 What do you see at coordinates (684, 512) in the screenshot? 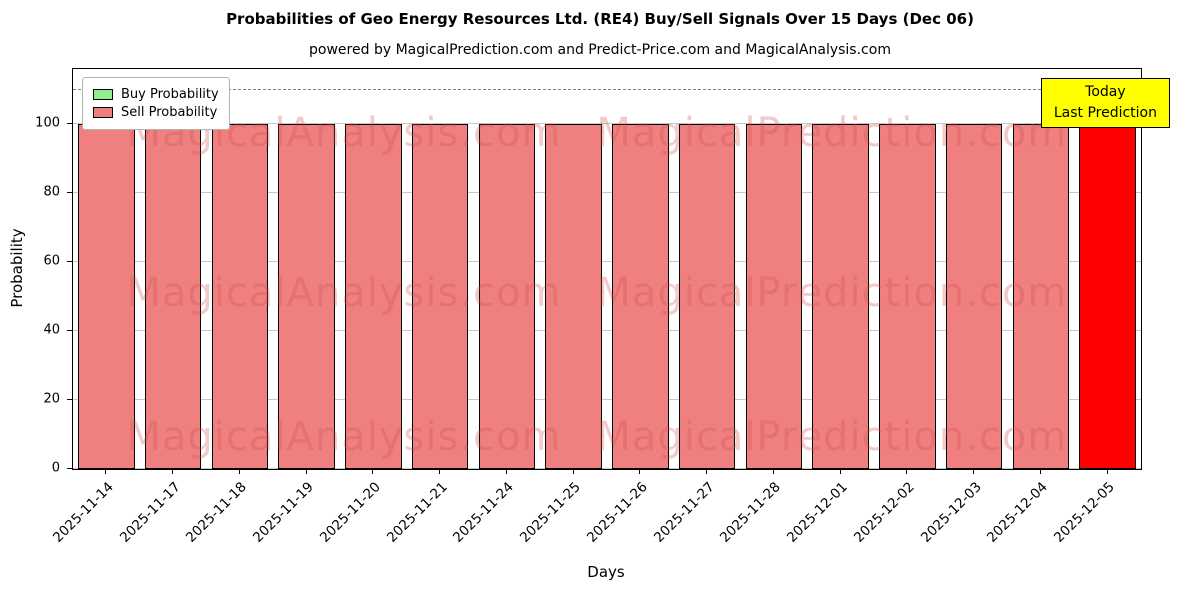
I see `x-tick-label: 2025-11-27` at bounding box center [684, 512].